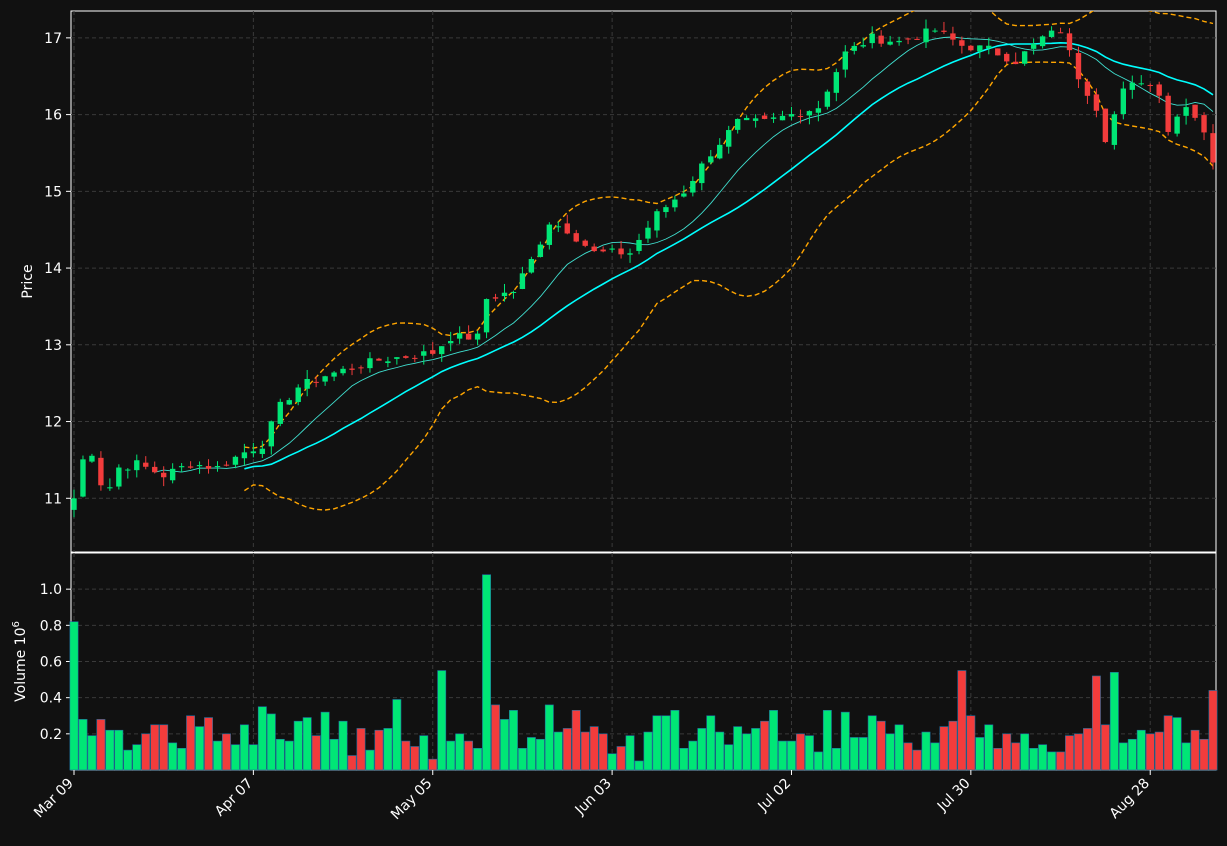 Image resolution: width=1227 pixels, height=846 pixels. I want to click on volume-y-tick-label: 0.6, so click(51, 663).